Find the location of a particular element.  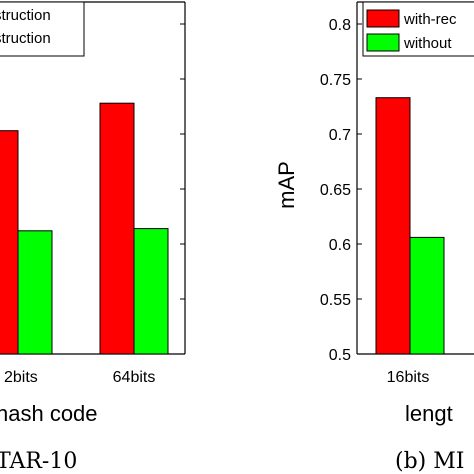

right-x-axis-label: lengt is located at coordinates (429, 413).